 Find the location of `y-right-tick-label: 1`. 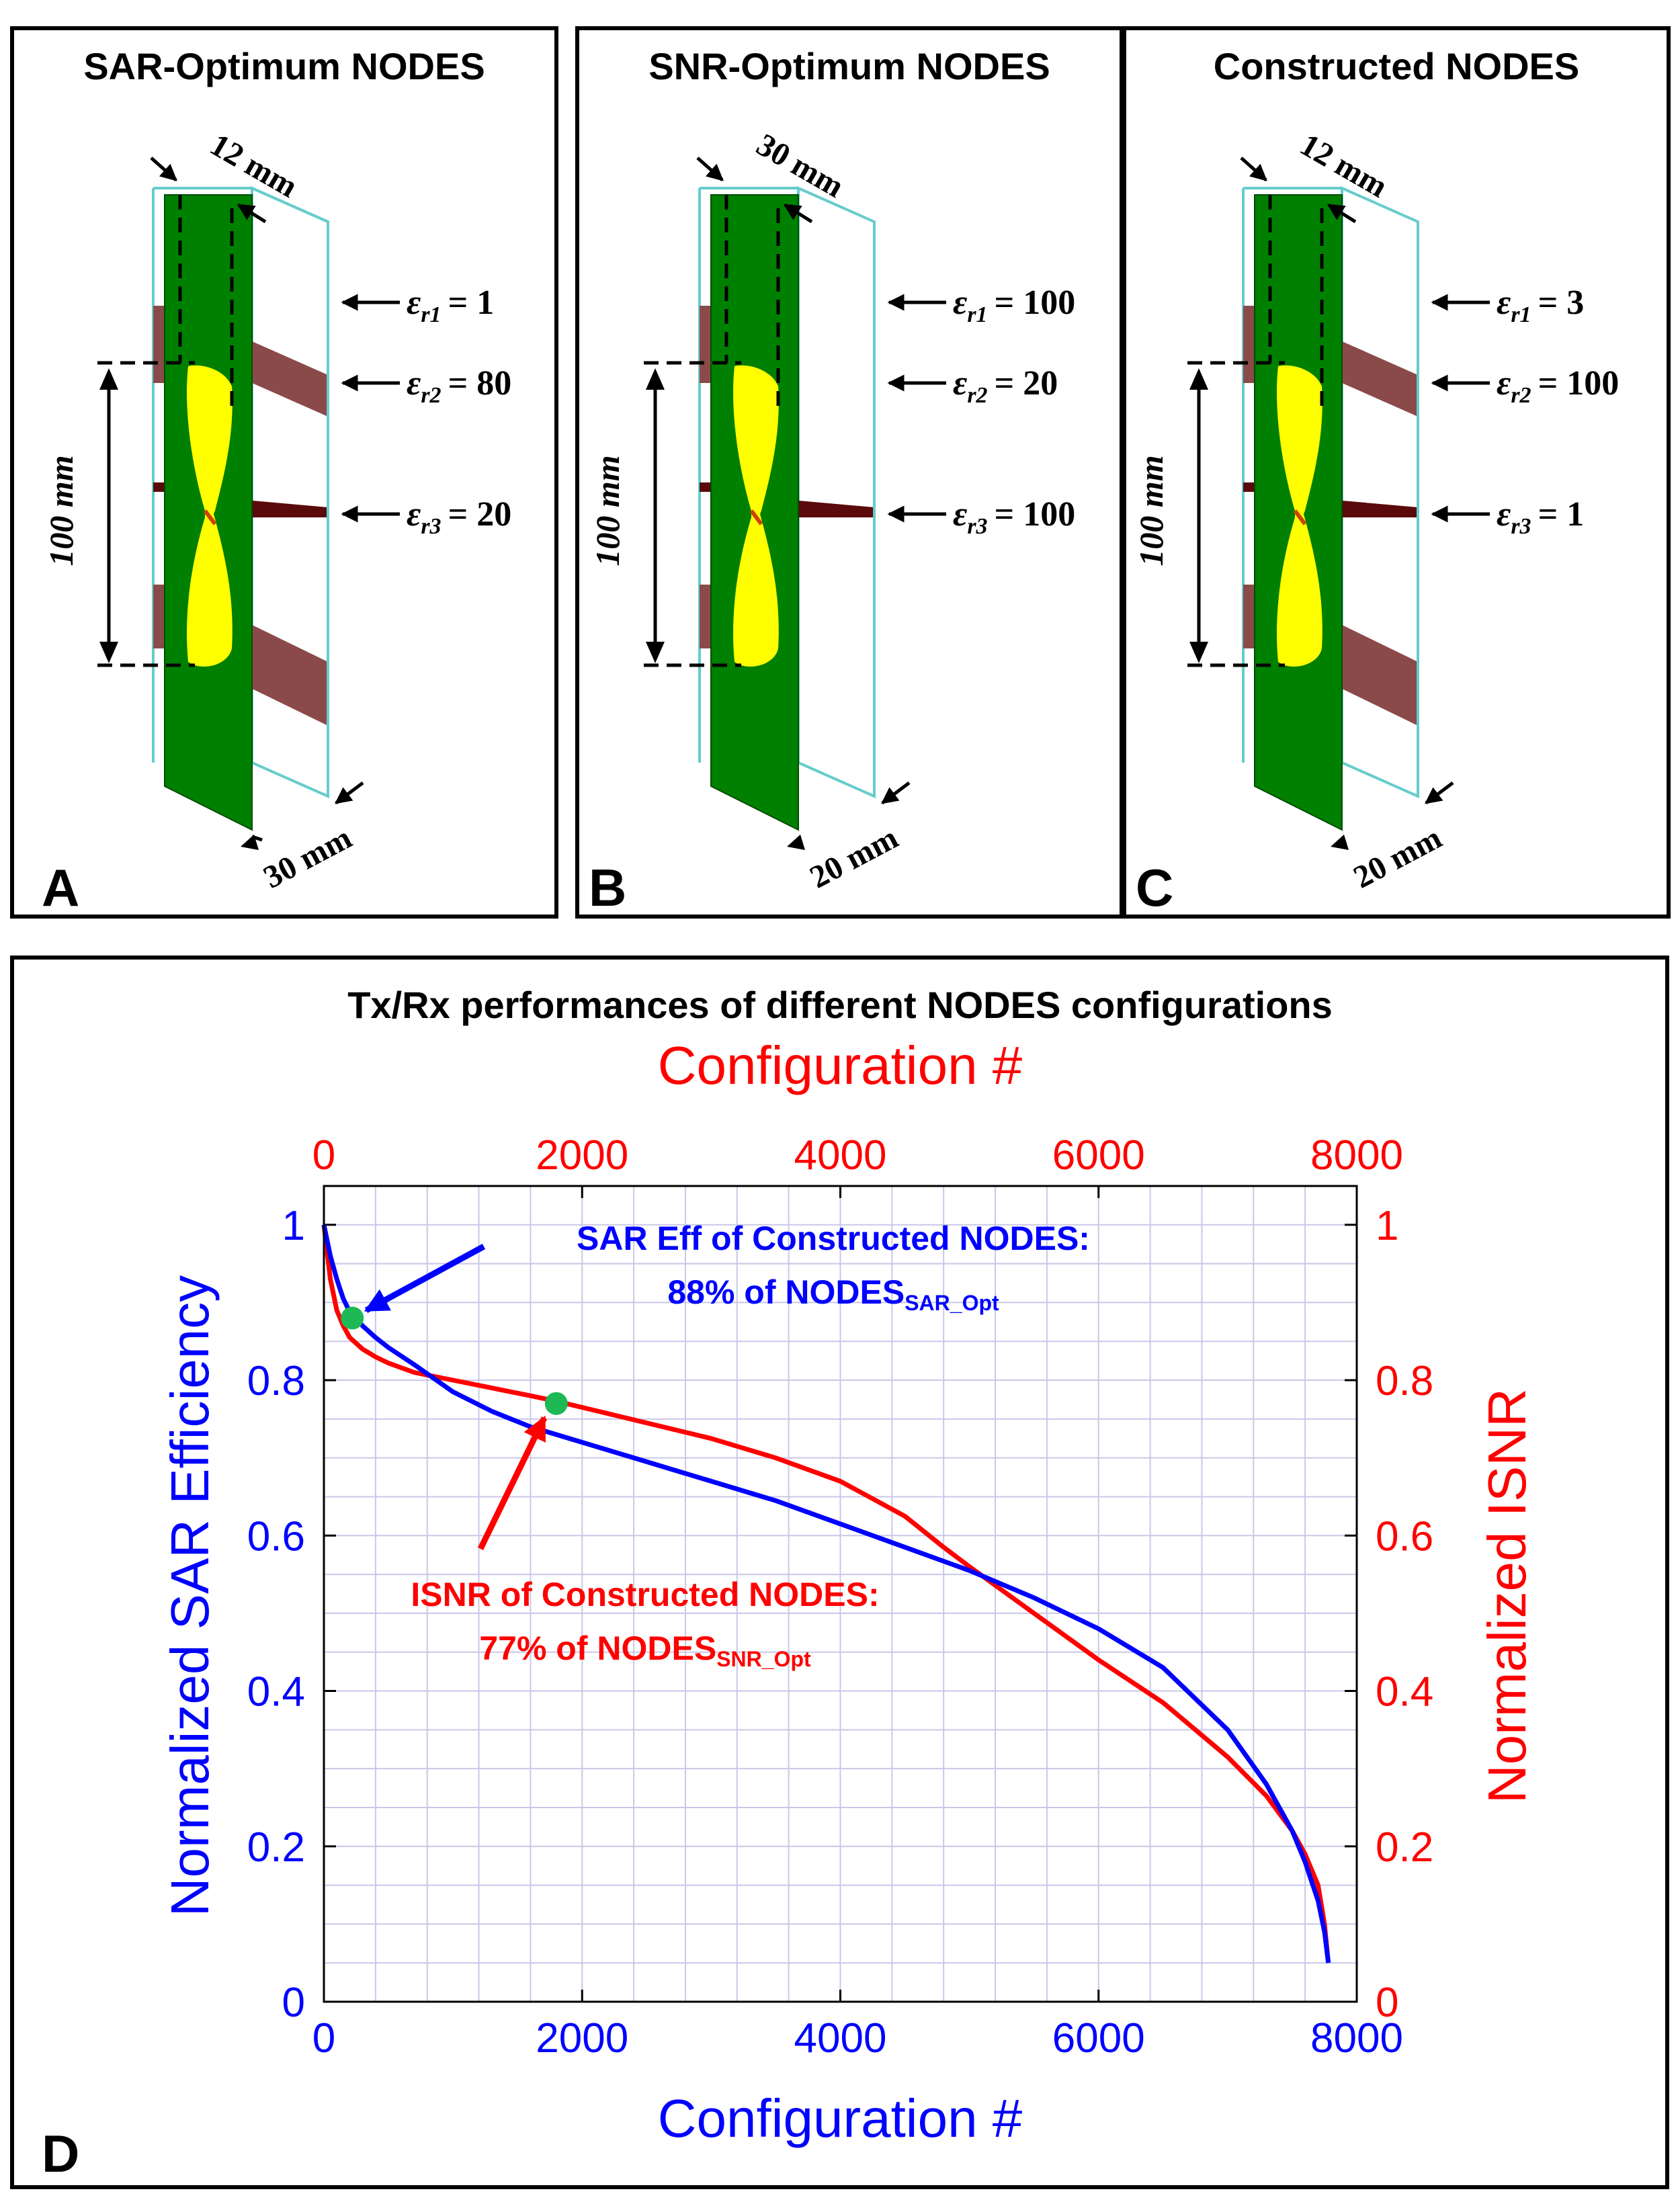

y-right-tick-label: 1 is located at coordinates (1387, 1226).